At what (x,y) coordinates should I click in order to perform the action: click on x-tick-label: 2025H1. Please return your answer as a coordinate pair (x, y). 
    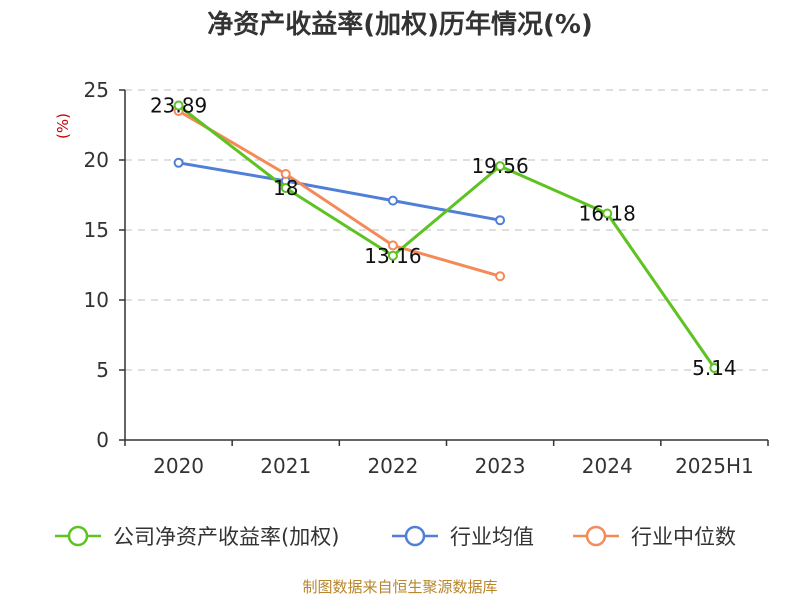
    Looking at the image, I should click on (714, 466).